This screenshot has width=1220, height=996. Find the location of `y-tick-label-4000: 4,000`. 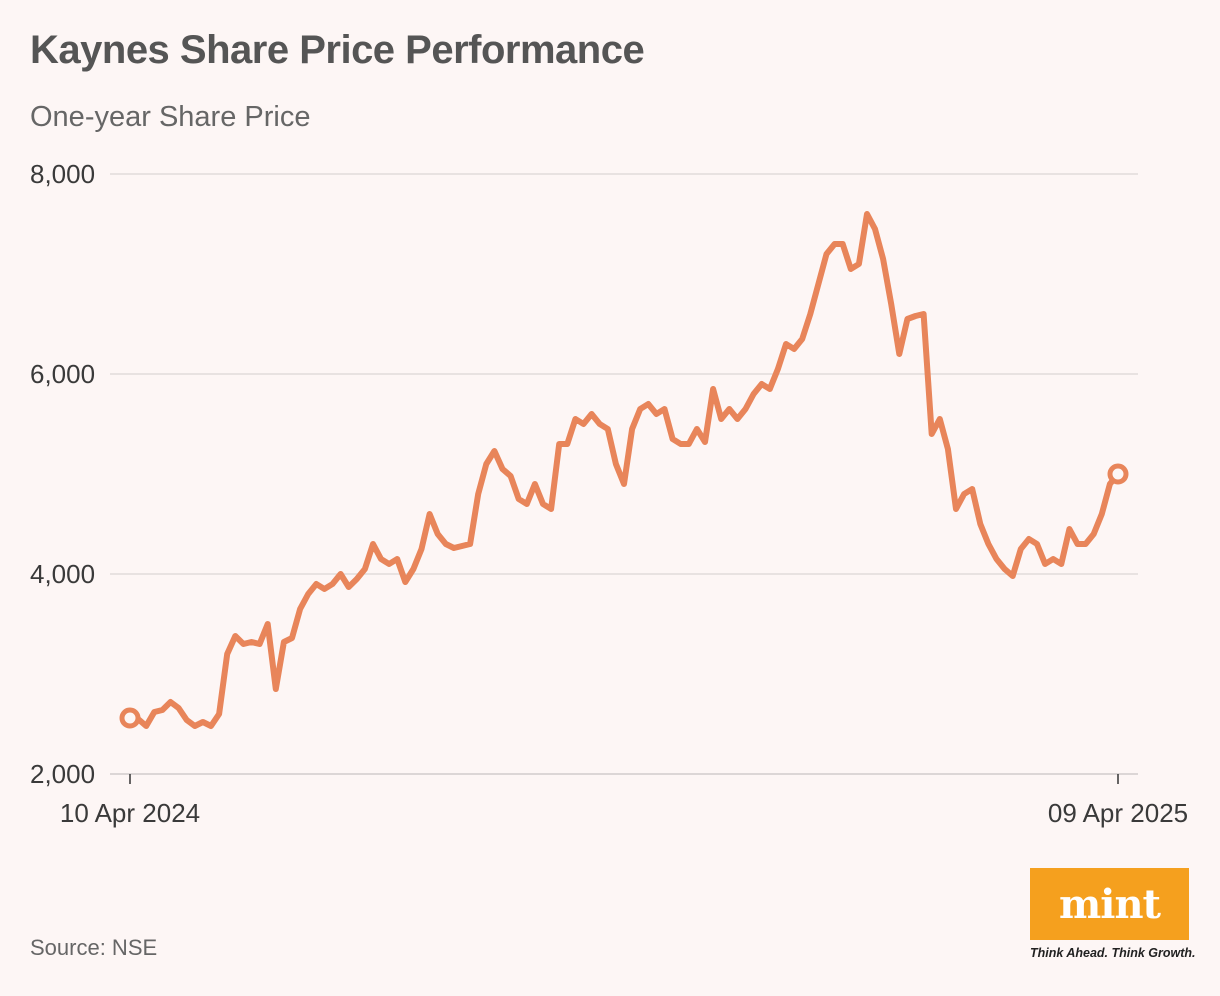

y-tick-label-4000: 4,000 is located at coordinates (62, 574).